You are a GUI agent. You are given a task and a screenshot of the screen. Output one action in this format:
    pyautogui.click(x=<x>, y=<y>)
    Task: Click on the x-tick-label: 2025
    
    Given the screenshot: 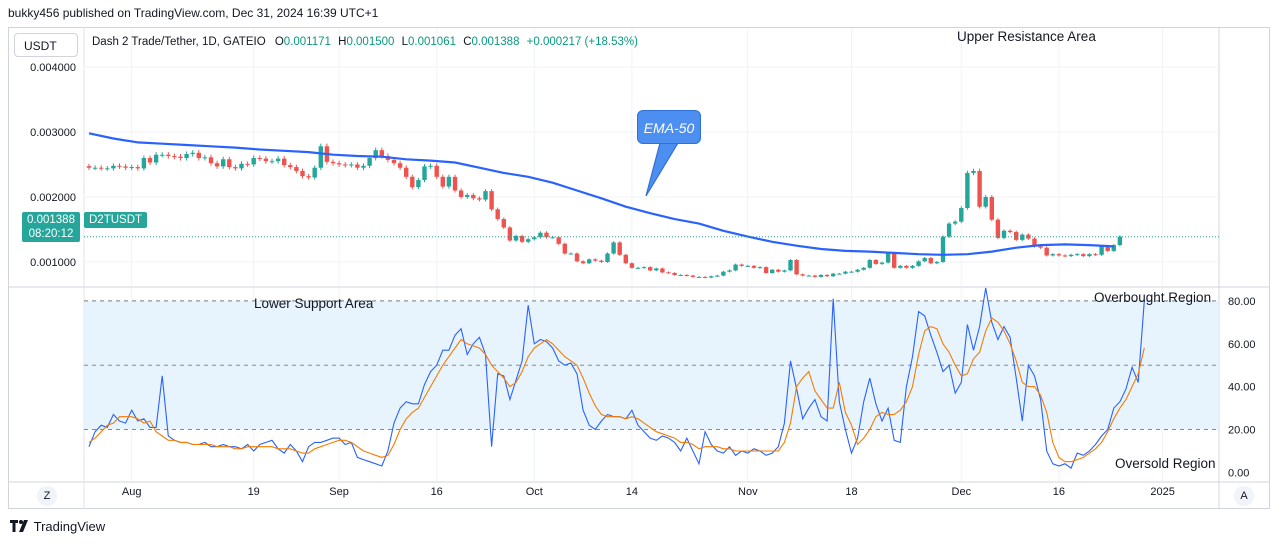 What is the action you would take?
    pyautogui.click(x=1162, y=492)
    